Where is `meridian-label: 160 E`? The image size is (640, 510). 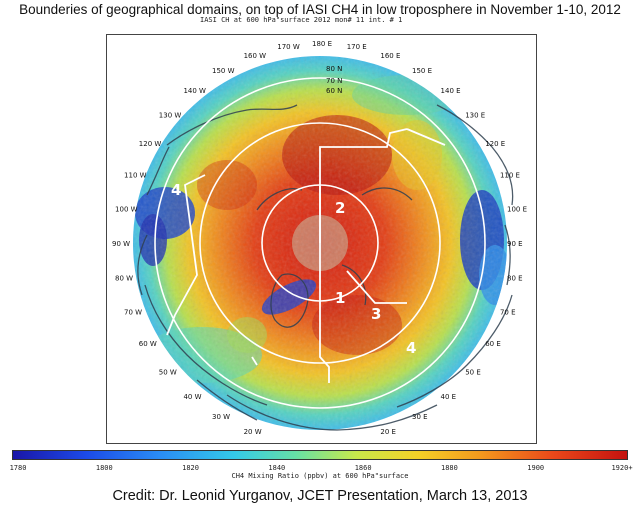 meridian-label: 160 E is located at coordinates (390, 56).